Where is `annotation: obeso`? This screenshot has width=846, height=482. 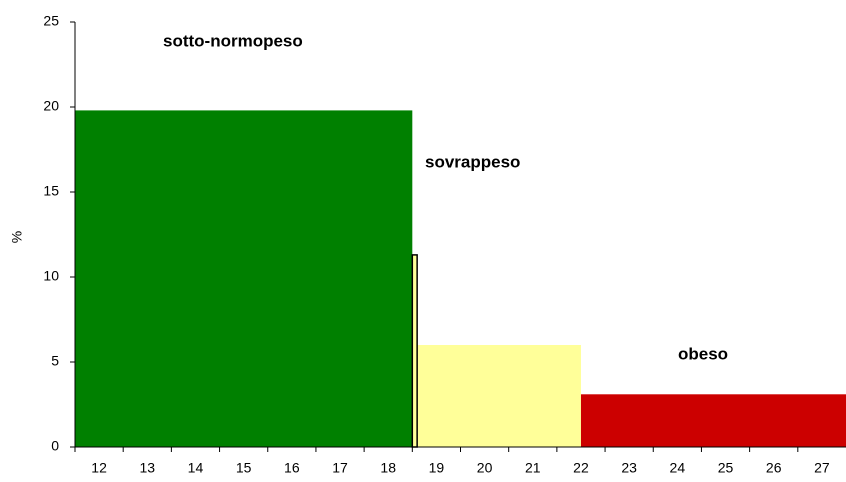 annotation: obeso is located at coordinates (703, 353).